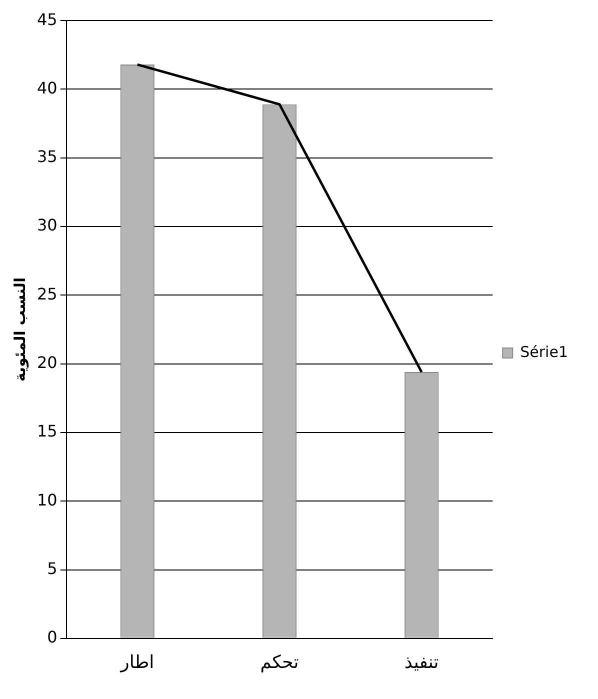 Image resolution: width=598 pixels, height=699 pixels. What do you see at coordinates (47, 500) in the screenshot?
I see `y-tick-label: 10` at bounding box center [47, 500].